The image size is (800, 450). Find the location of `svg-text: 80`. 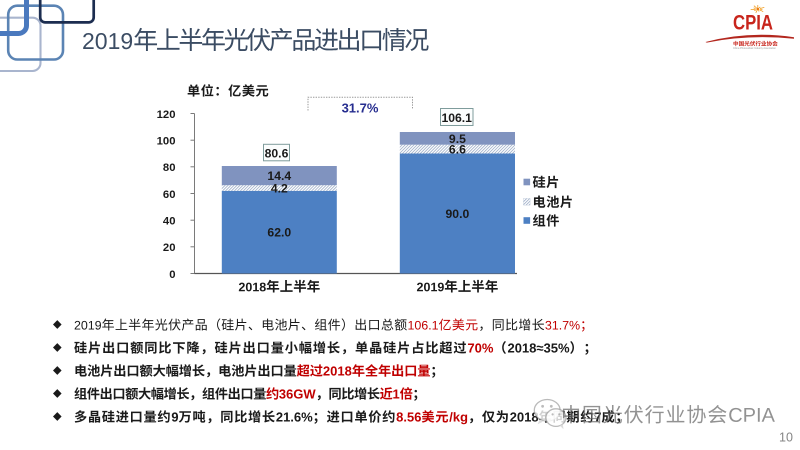

svg-text: 80 is located at coordinates (169, 168).